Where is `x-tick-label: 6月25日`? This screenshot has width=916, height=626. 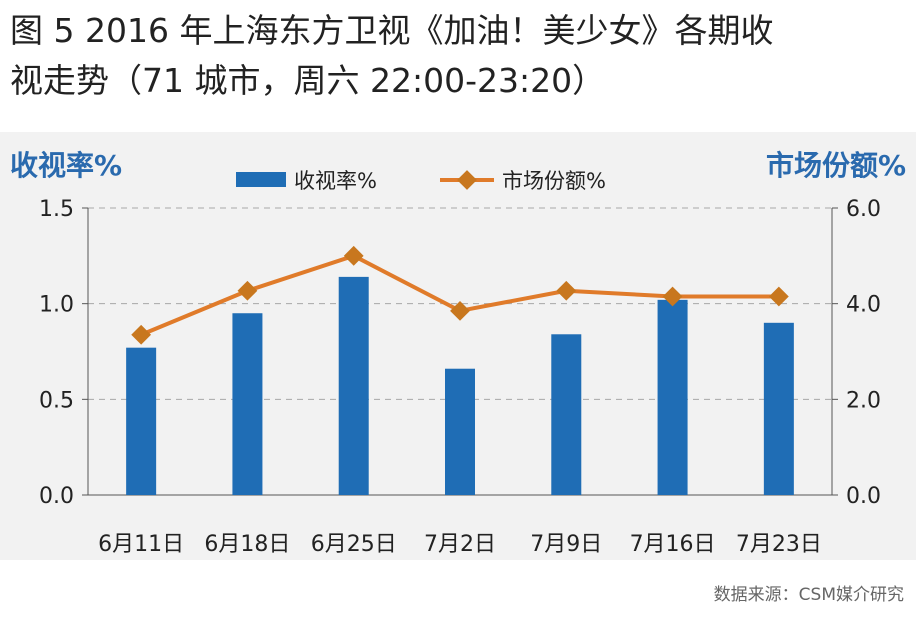
x-tick-label: 6月25日 is located at coordinates (354, 544).